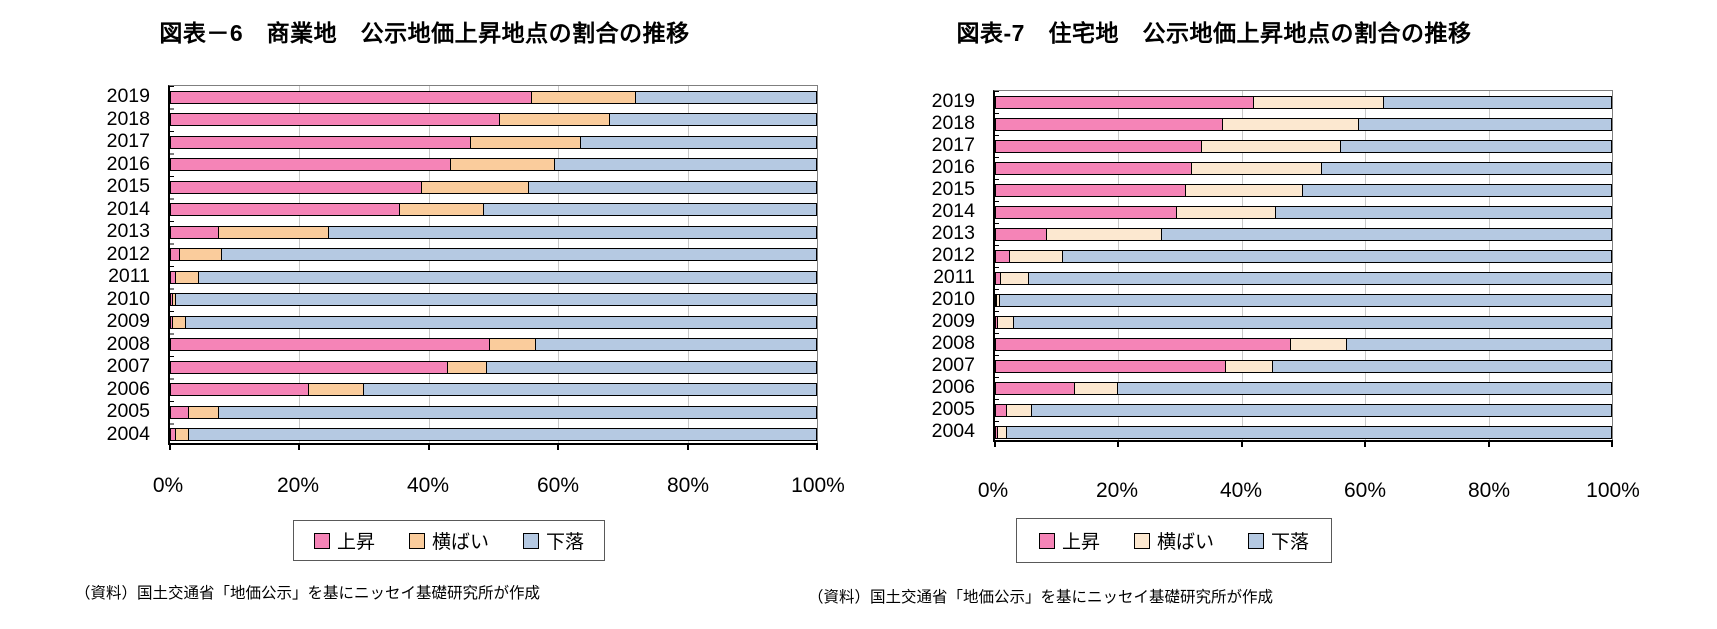  Describe the element at coordinates (818, 485) in the screenshot. I see `x-tick-label: 100%` at that location.